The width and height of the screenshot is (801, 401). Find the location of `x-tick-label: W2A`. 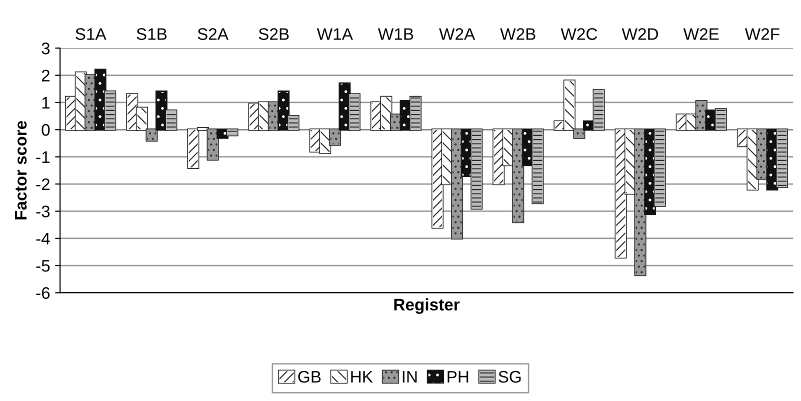

x-tick-label: W2A is located at coordinates (457, 34).